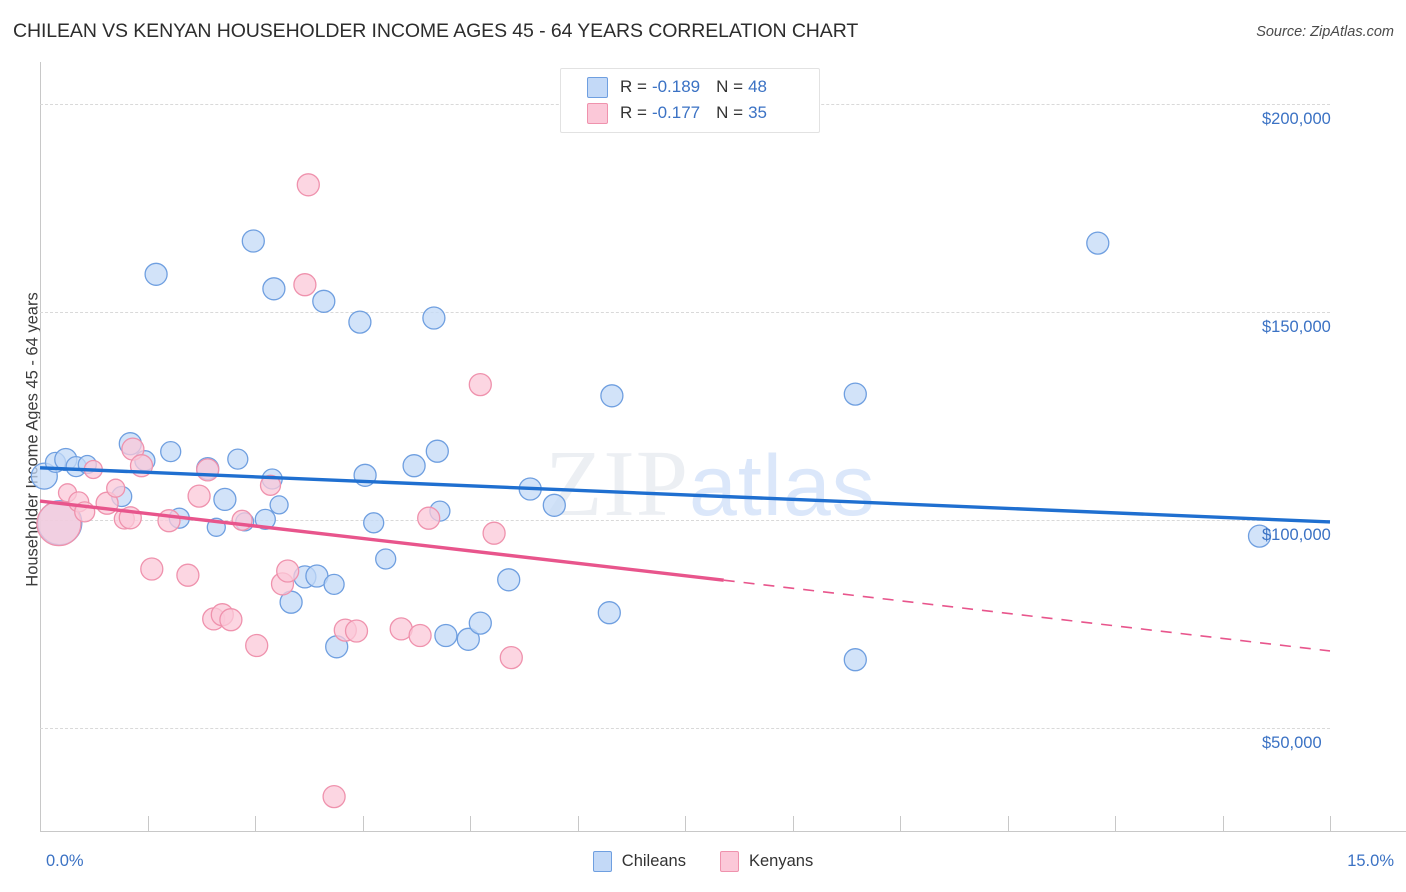 The image size is (1406, 892). I want to click on trend-line-chileans, so click(685, 495).